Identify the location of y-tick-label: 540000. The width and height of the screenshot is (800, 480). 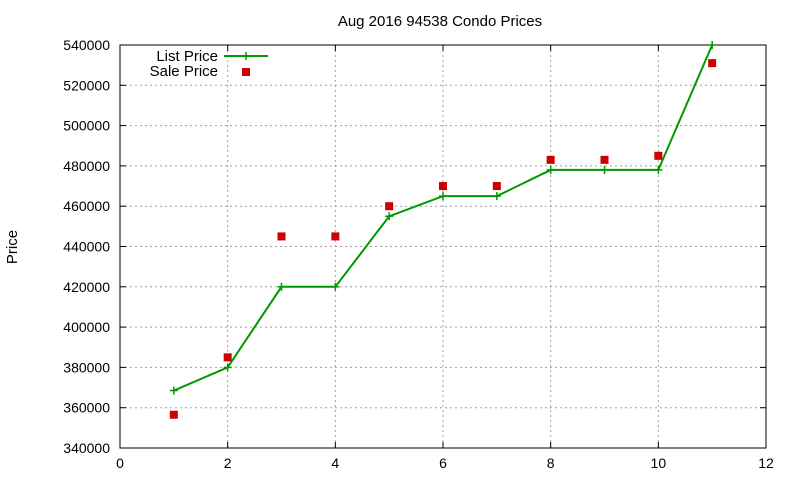
(86, 45).